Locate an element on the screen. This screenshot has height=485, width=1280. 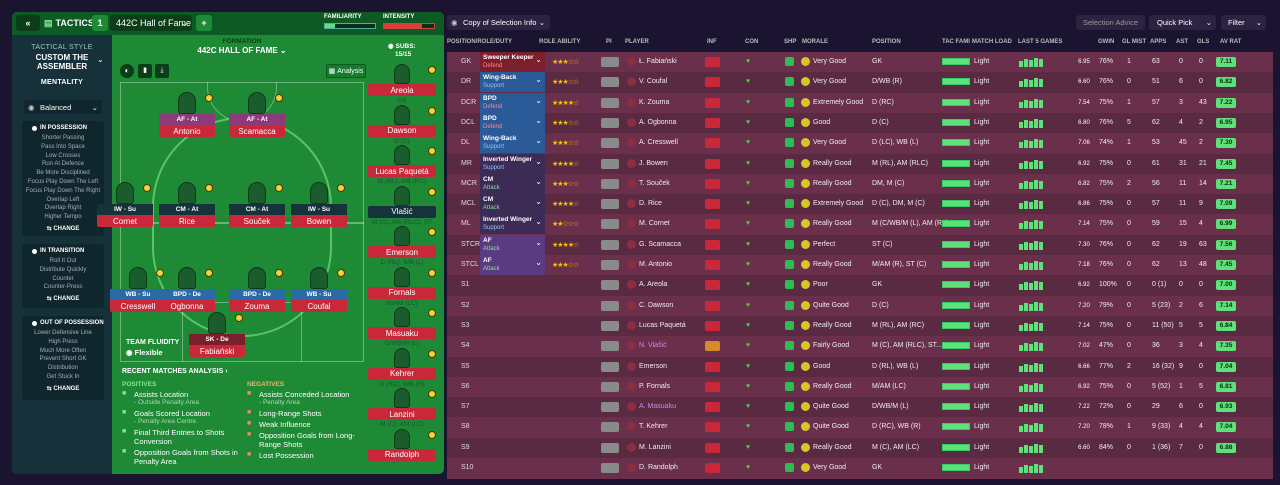
analysis-item: ■ Final Third Entries to Shots Conversion is located at coordinates (182, 437).